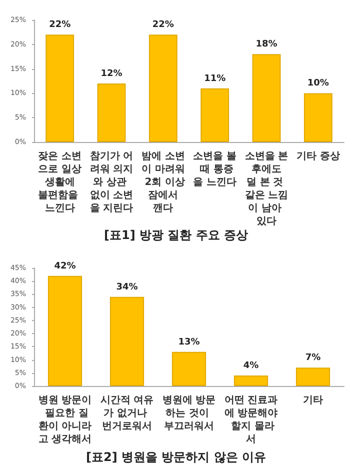  Describe the element at coordinates (215, 169) in the screenshot. I see `x-tick-label: 소변을 볼 때 통증을 느낀다` at that location.